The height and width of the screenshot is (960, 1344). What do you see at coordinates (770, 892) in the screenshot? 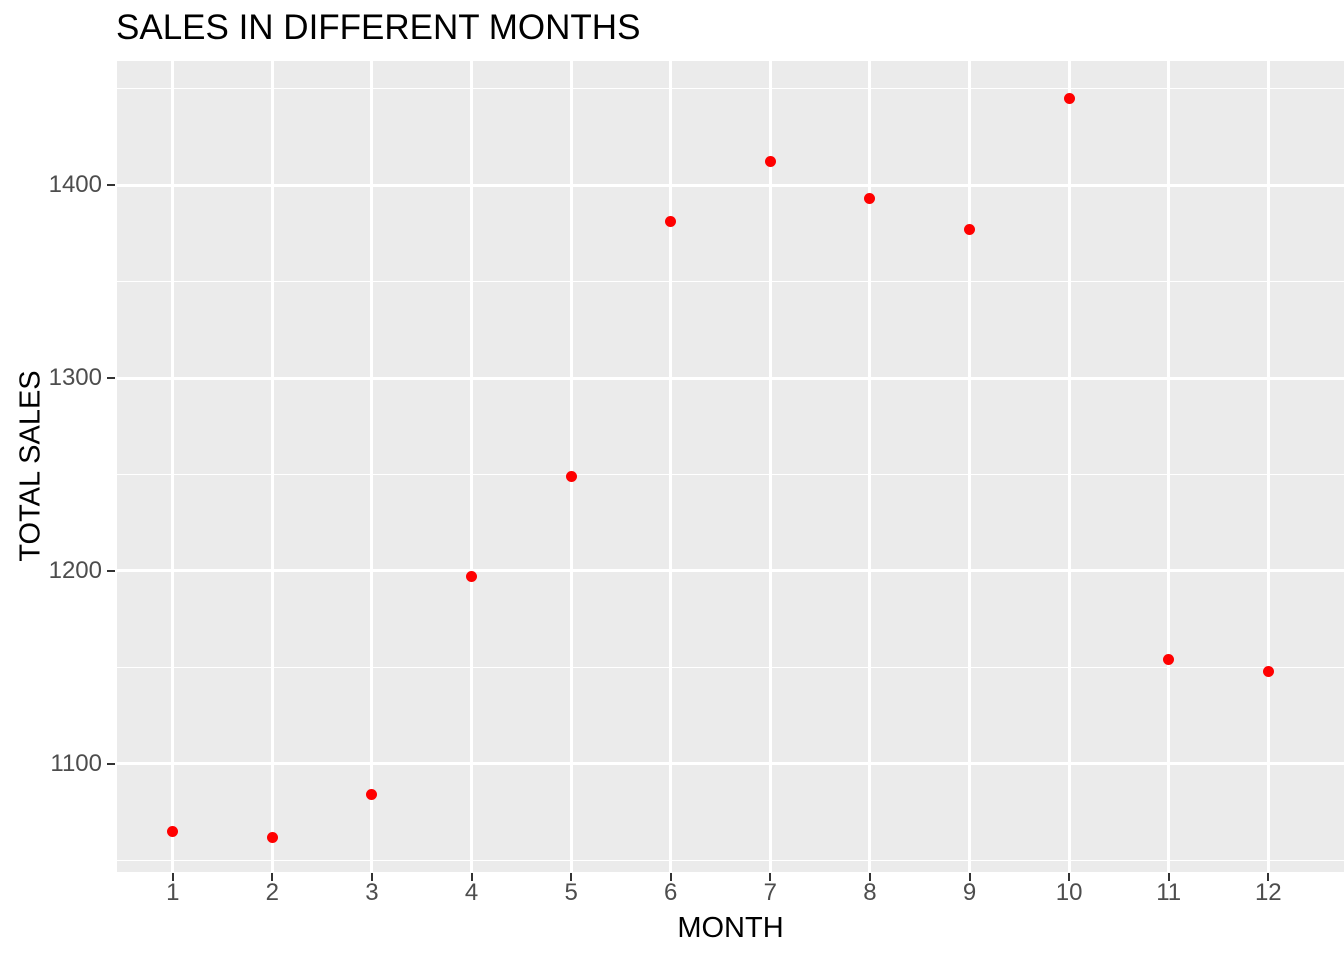
I see `x-tick-label: 7` at bounding box center [770, 892].